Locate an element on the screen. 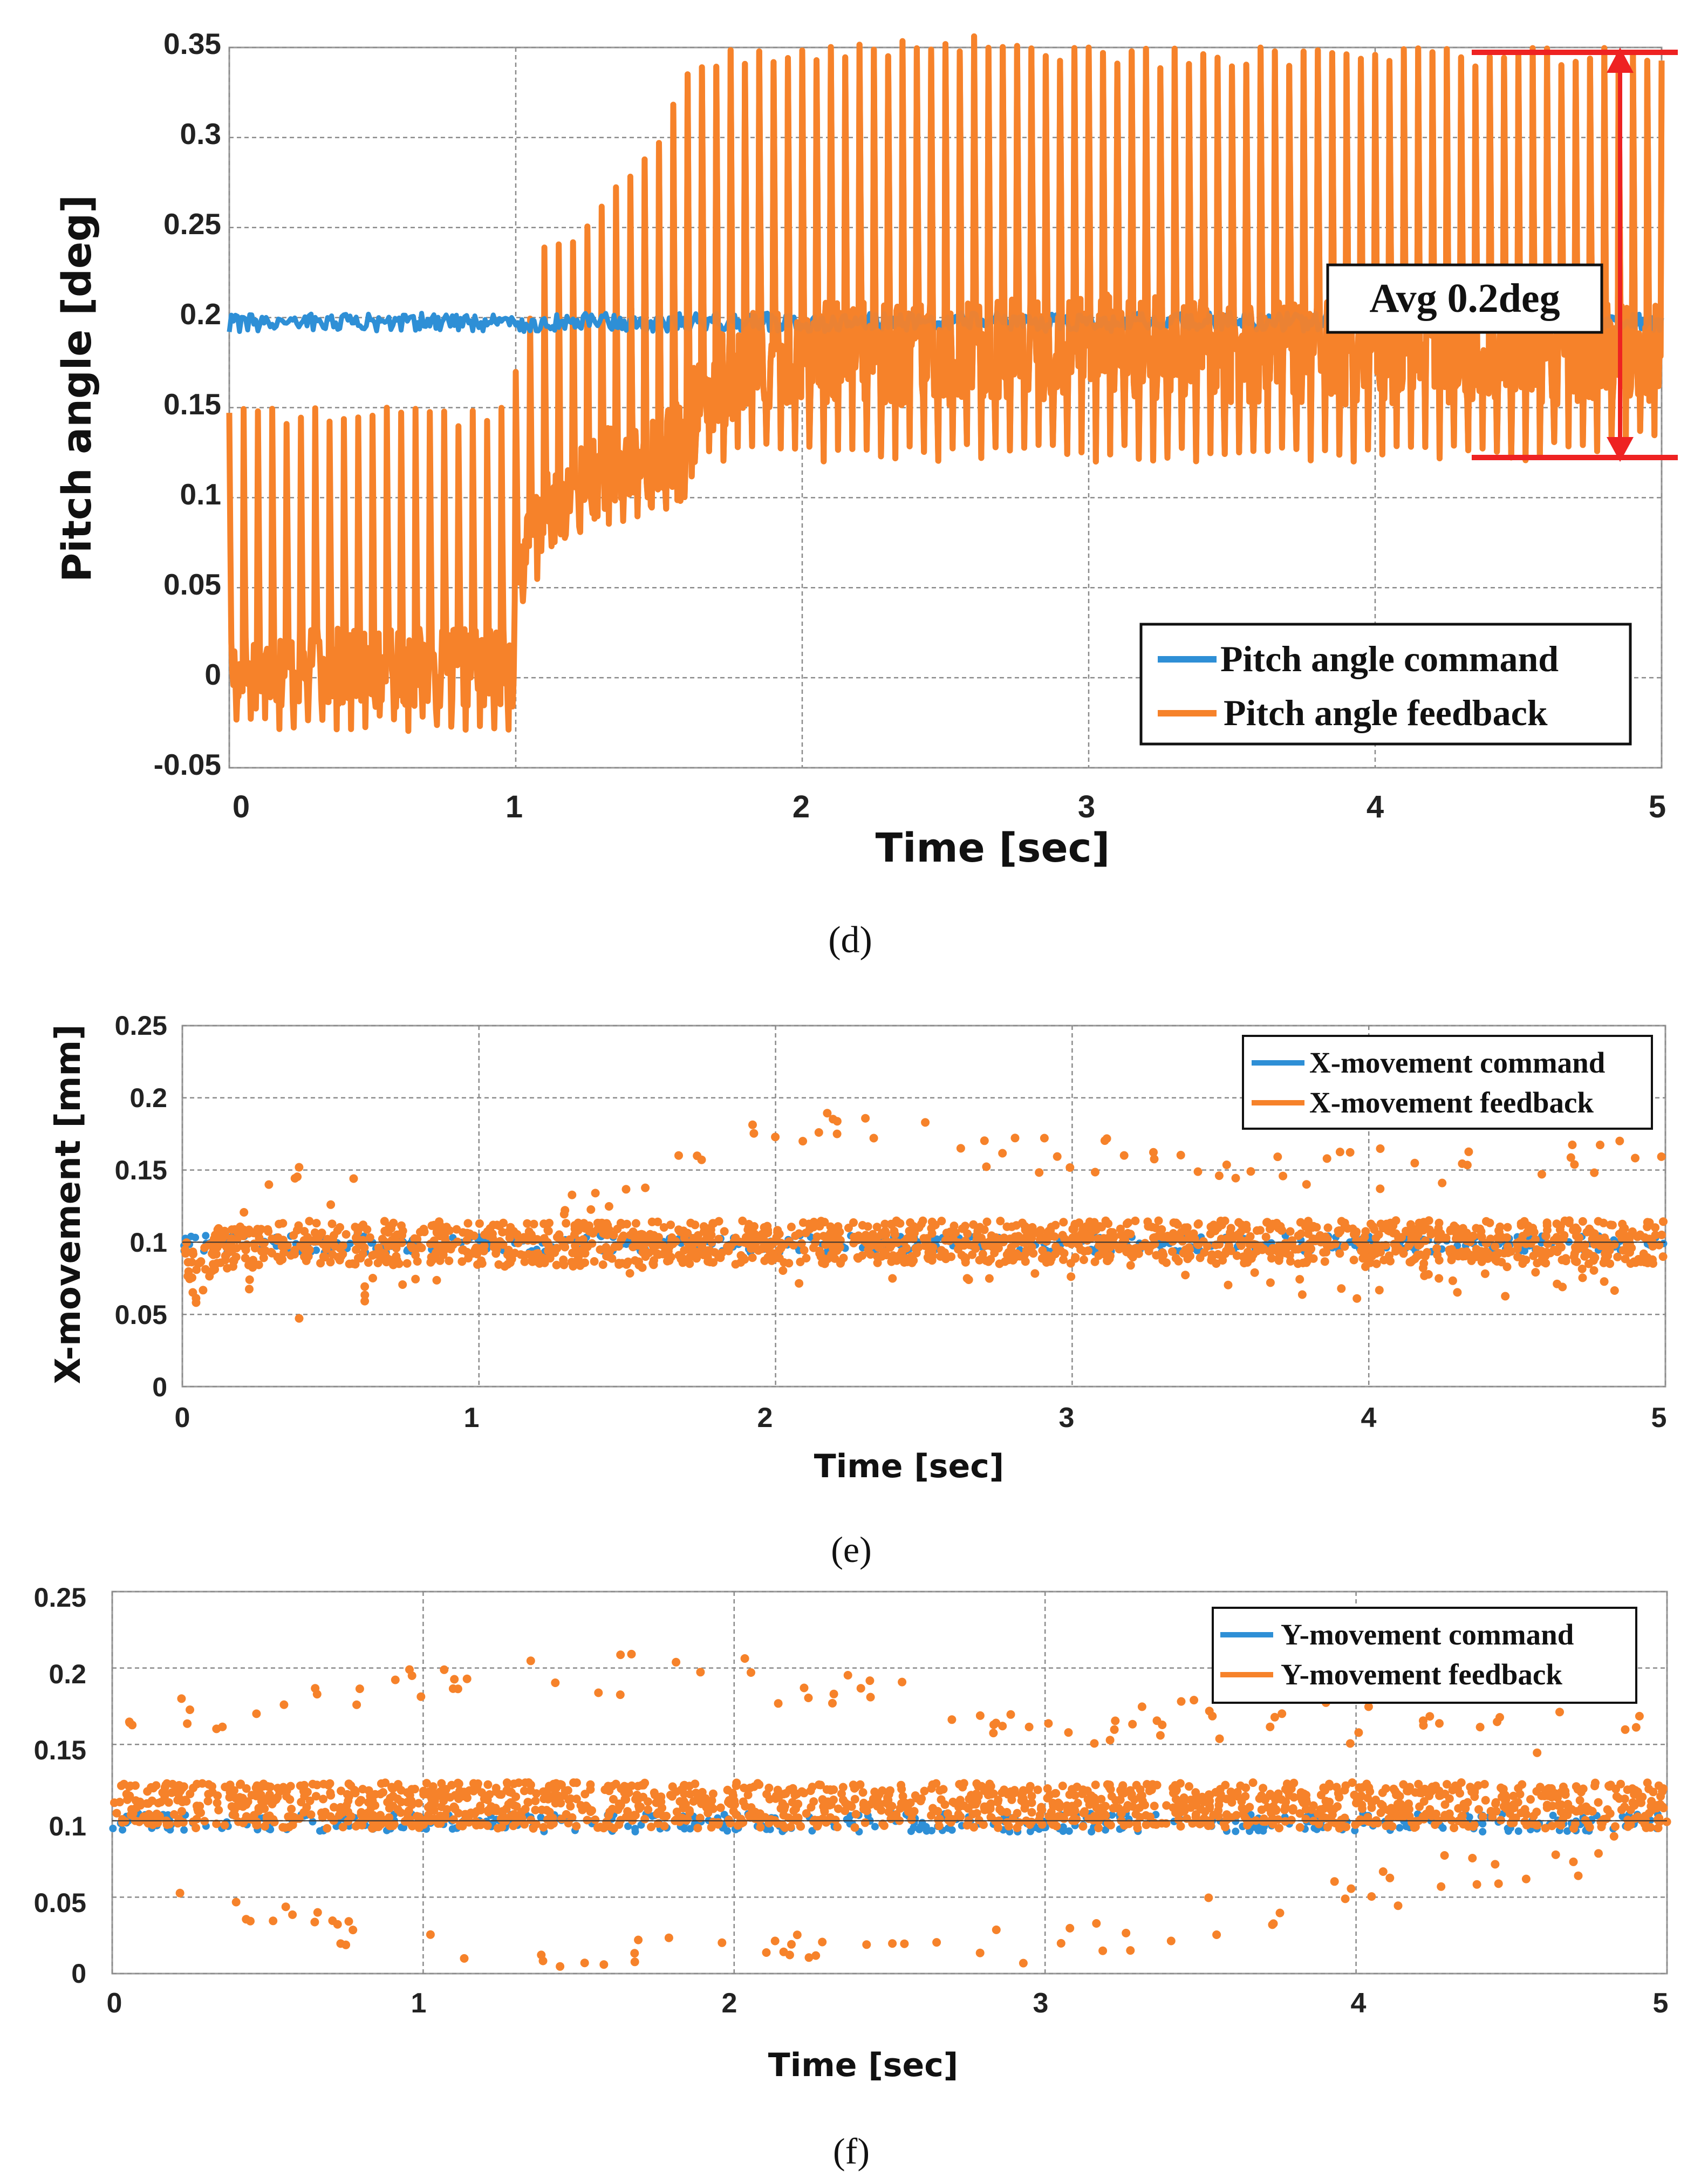 The height and width of the screenshot is (2184, 1701). x-axis-title: Time [sec] is located at coordinates (909, 1466).